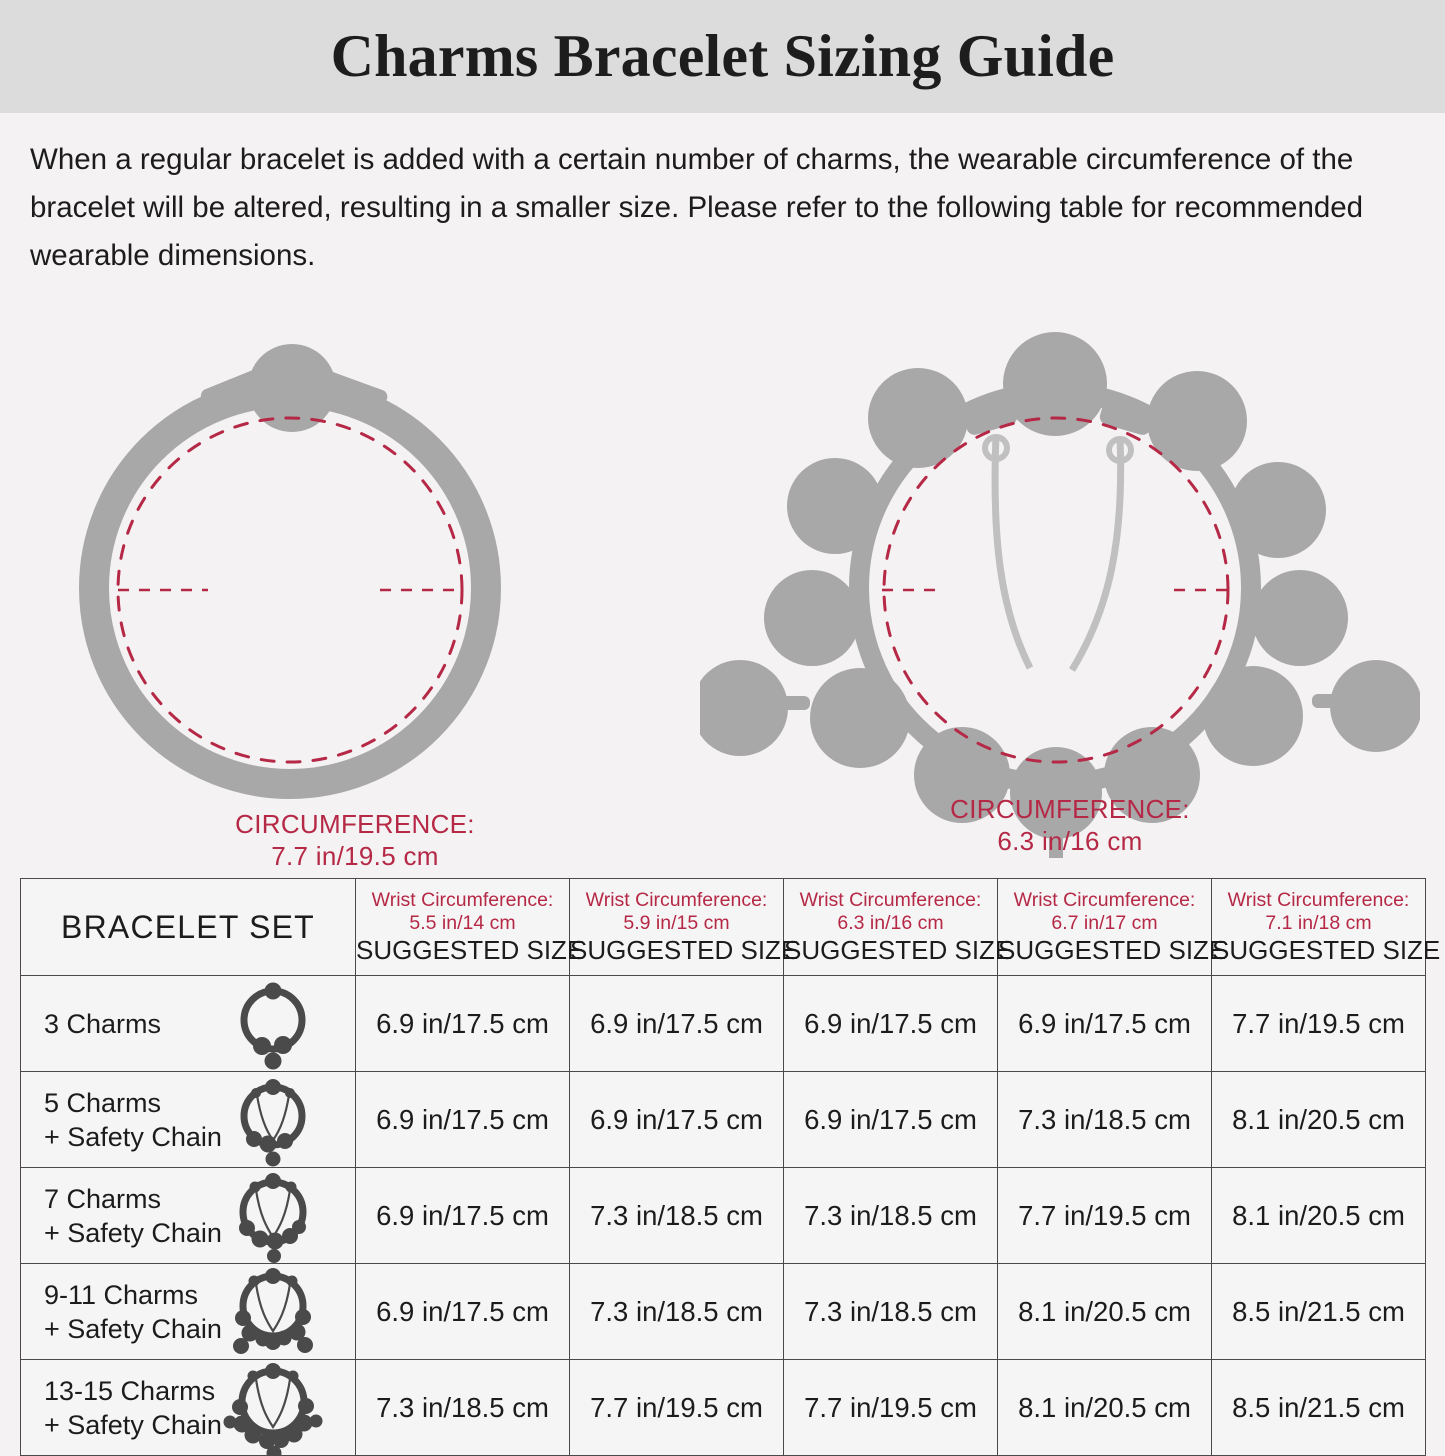 The image size is (1445, 1456). Describe the element at coordinates (273, 1216) in the screenshot. I see `bracelet-7-charms-icon` at that location.